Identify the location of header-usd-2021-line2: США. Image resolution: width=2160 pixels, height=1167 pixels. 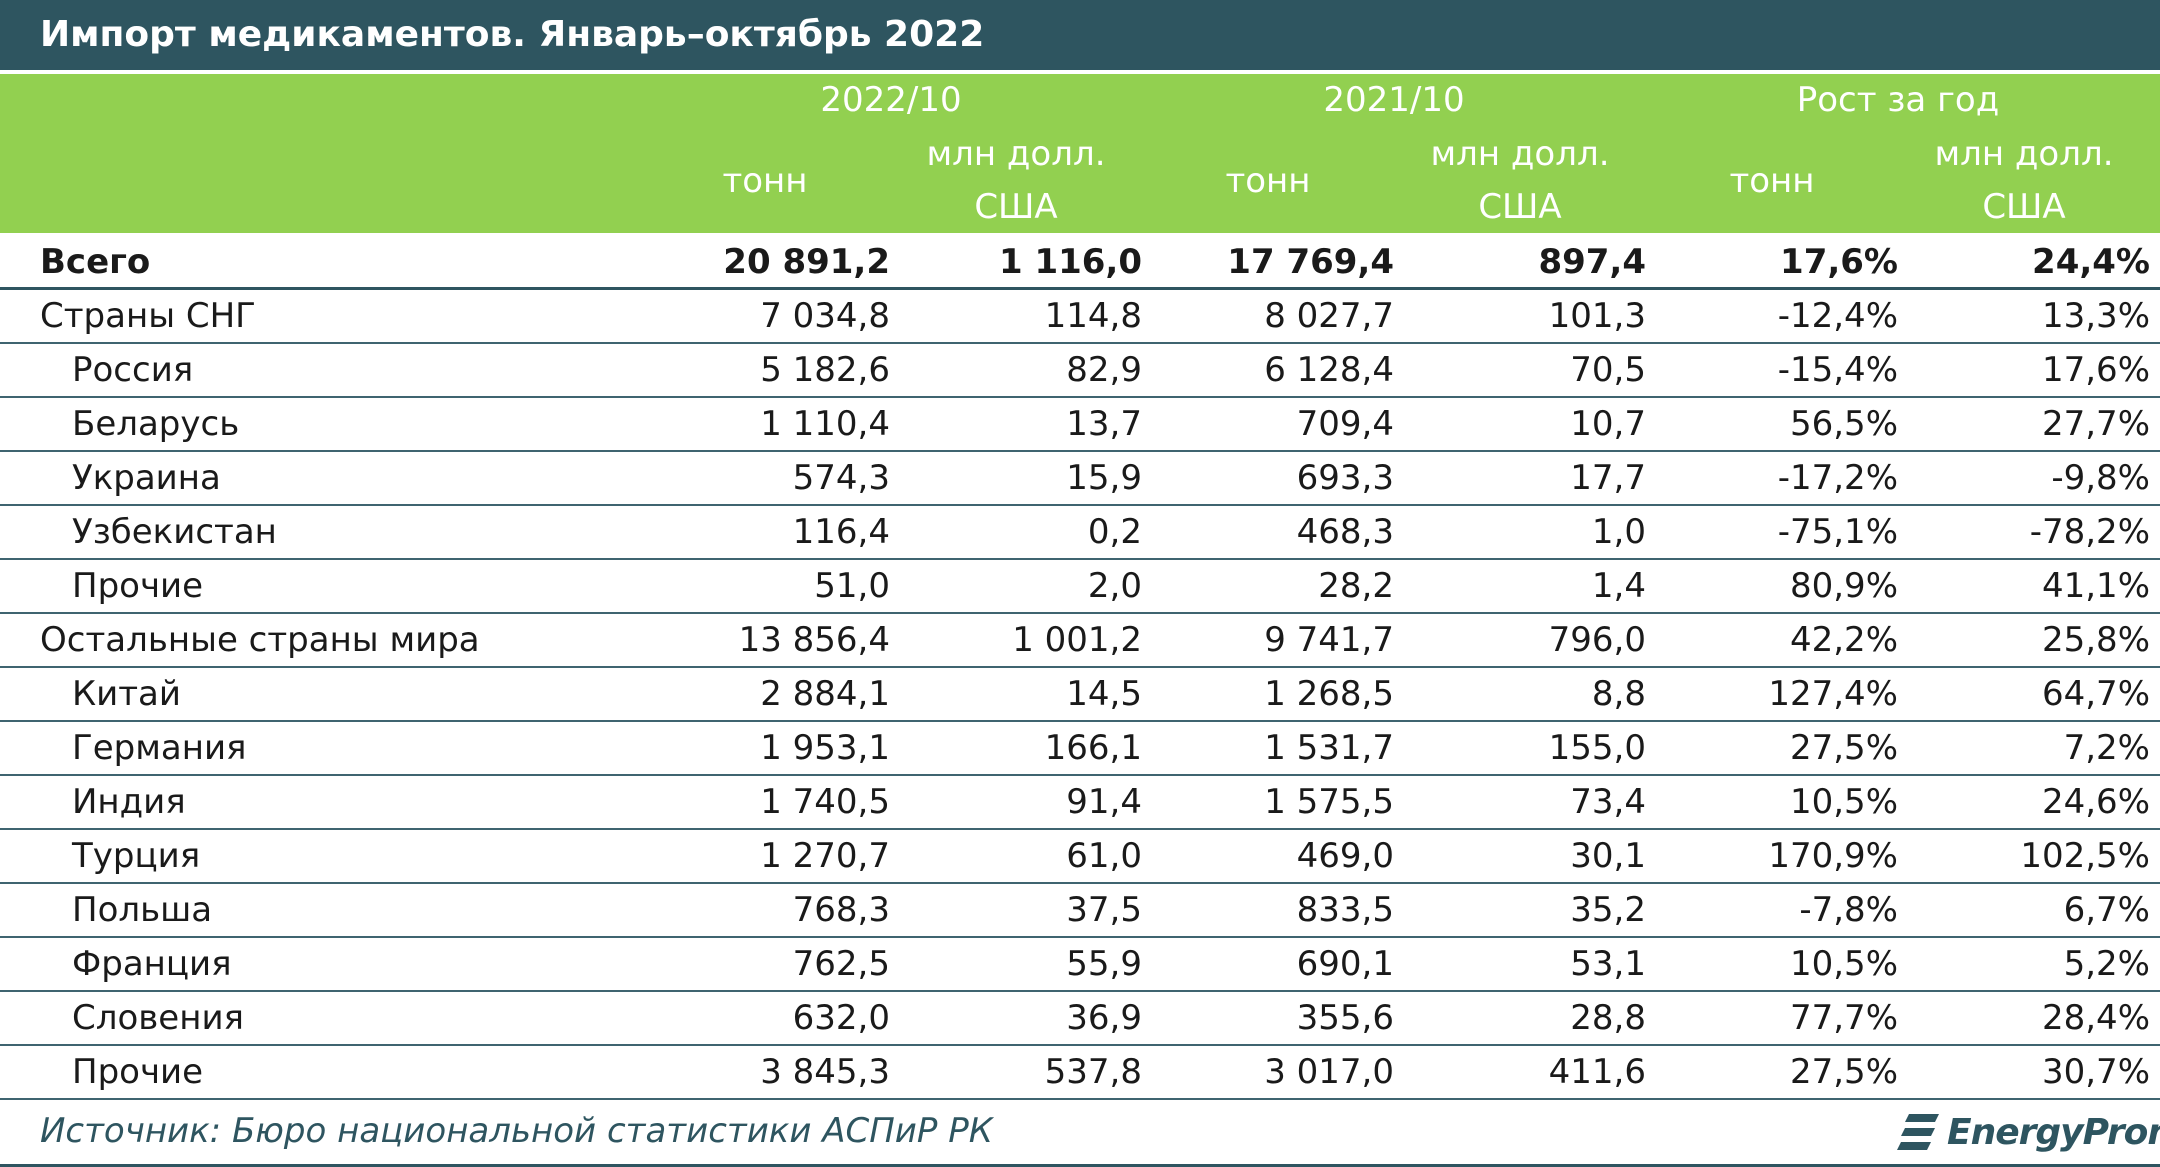
(1520, 207).